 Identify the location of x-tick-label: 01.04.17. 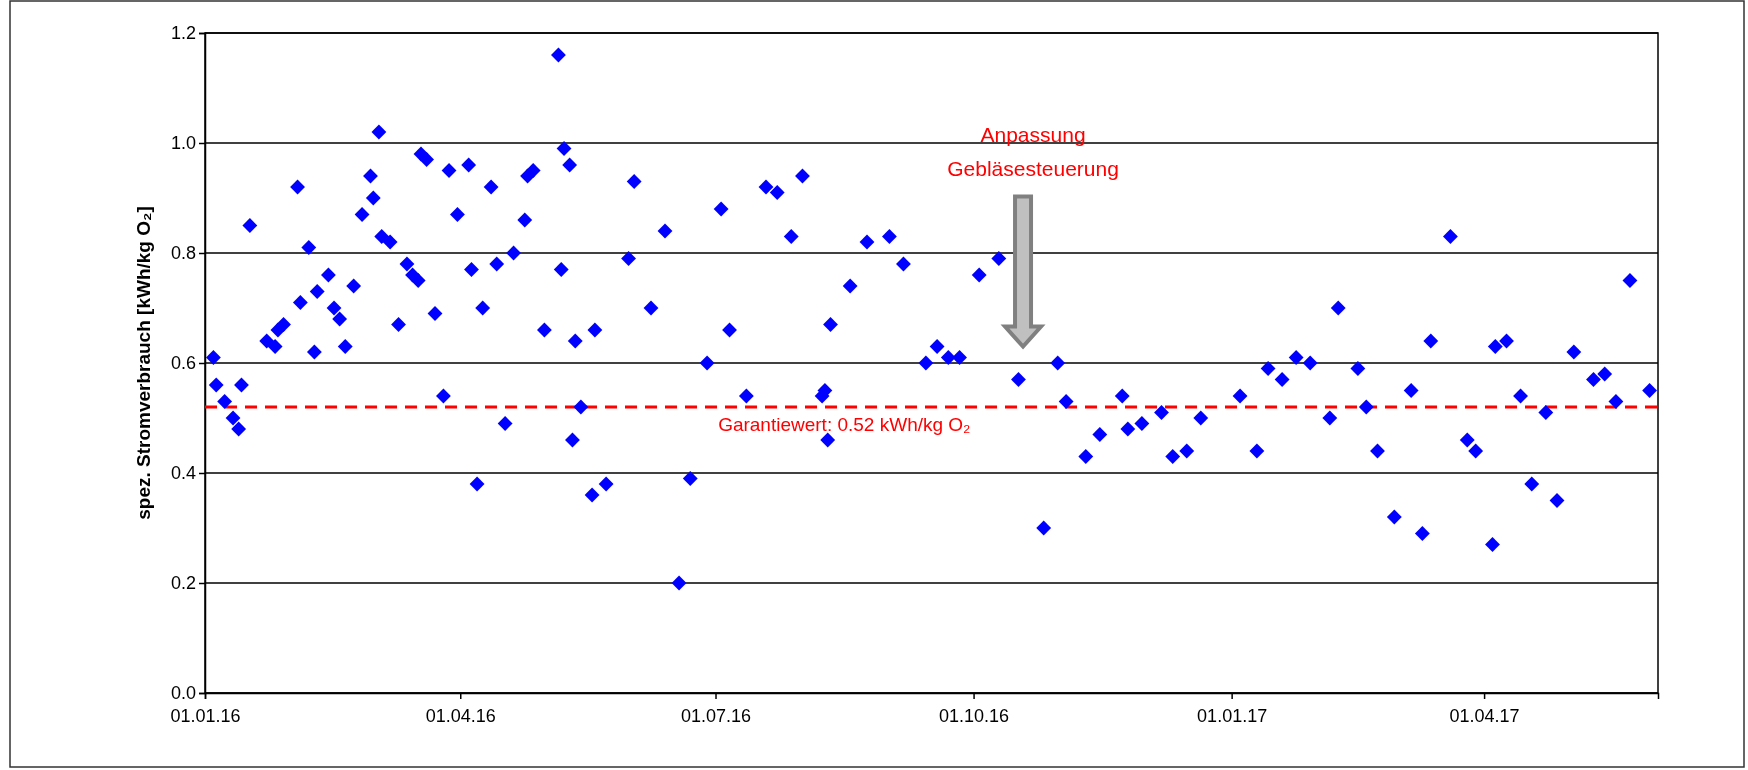
(1484, 715).